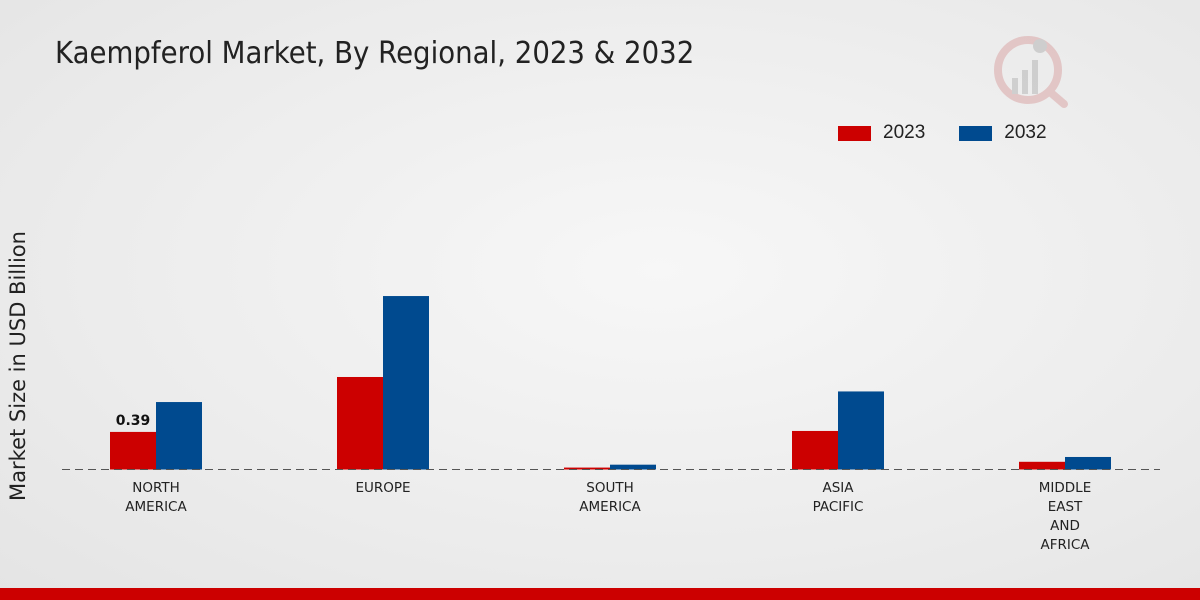 The width and height of the screenshot is (1200, 600). I want to click on legend-item-2032: 2032, so click(1003, 133).